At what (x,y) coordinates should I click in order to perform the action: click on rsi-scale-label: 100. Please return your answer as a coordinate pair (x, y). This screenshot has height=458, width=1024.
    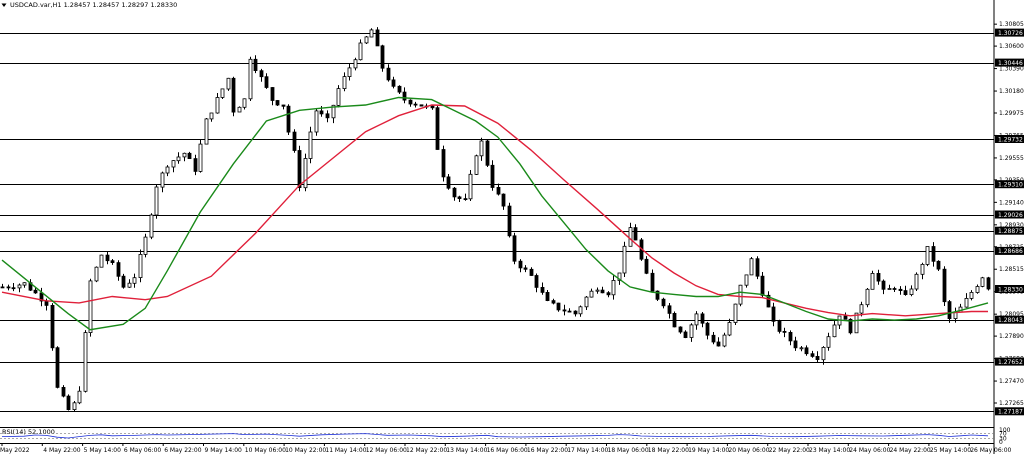
    Looking at the image, I should click on (1005, 430).